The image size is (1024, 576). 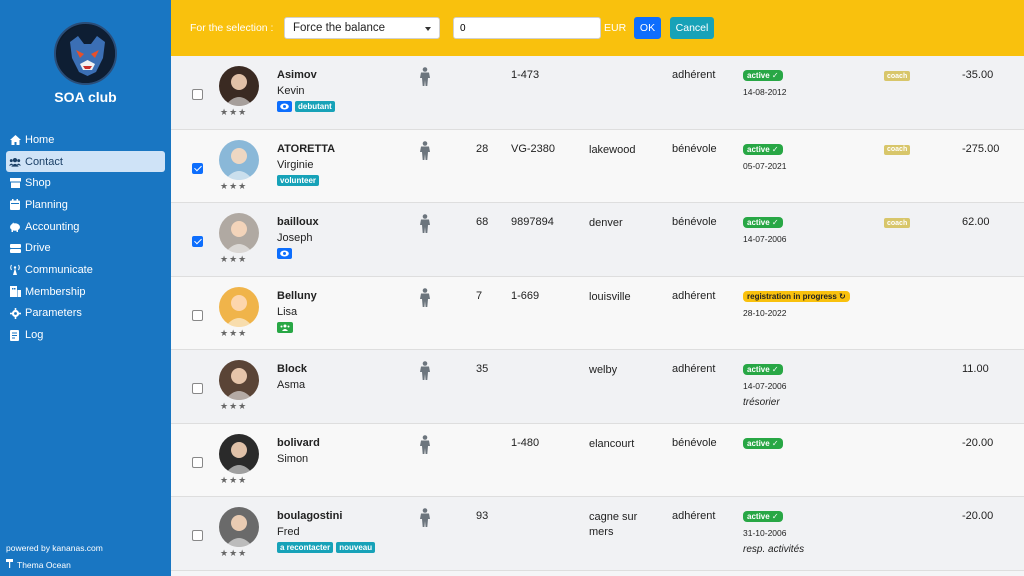 What do you see at coordinates (525, 442) in the screenshot?
I see `contact-code: 1-480` at bounding box center [525, 442].